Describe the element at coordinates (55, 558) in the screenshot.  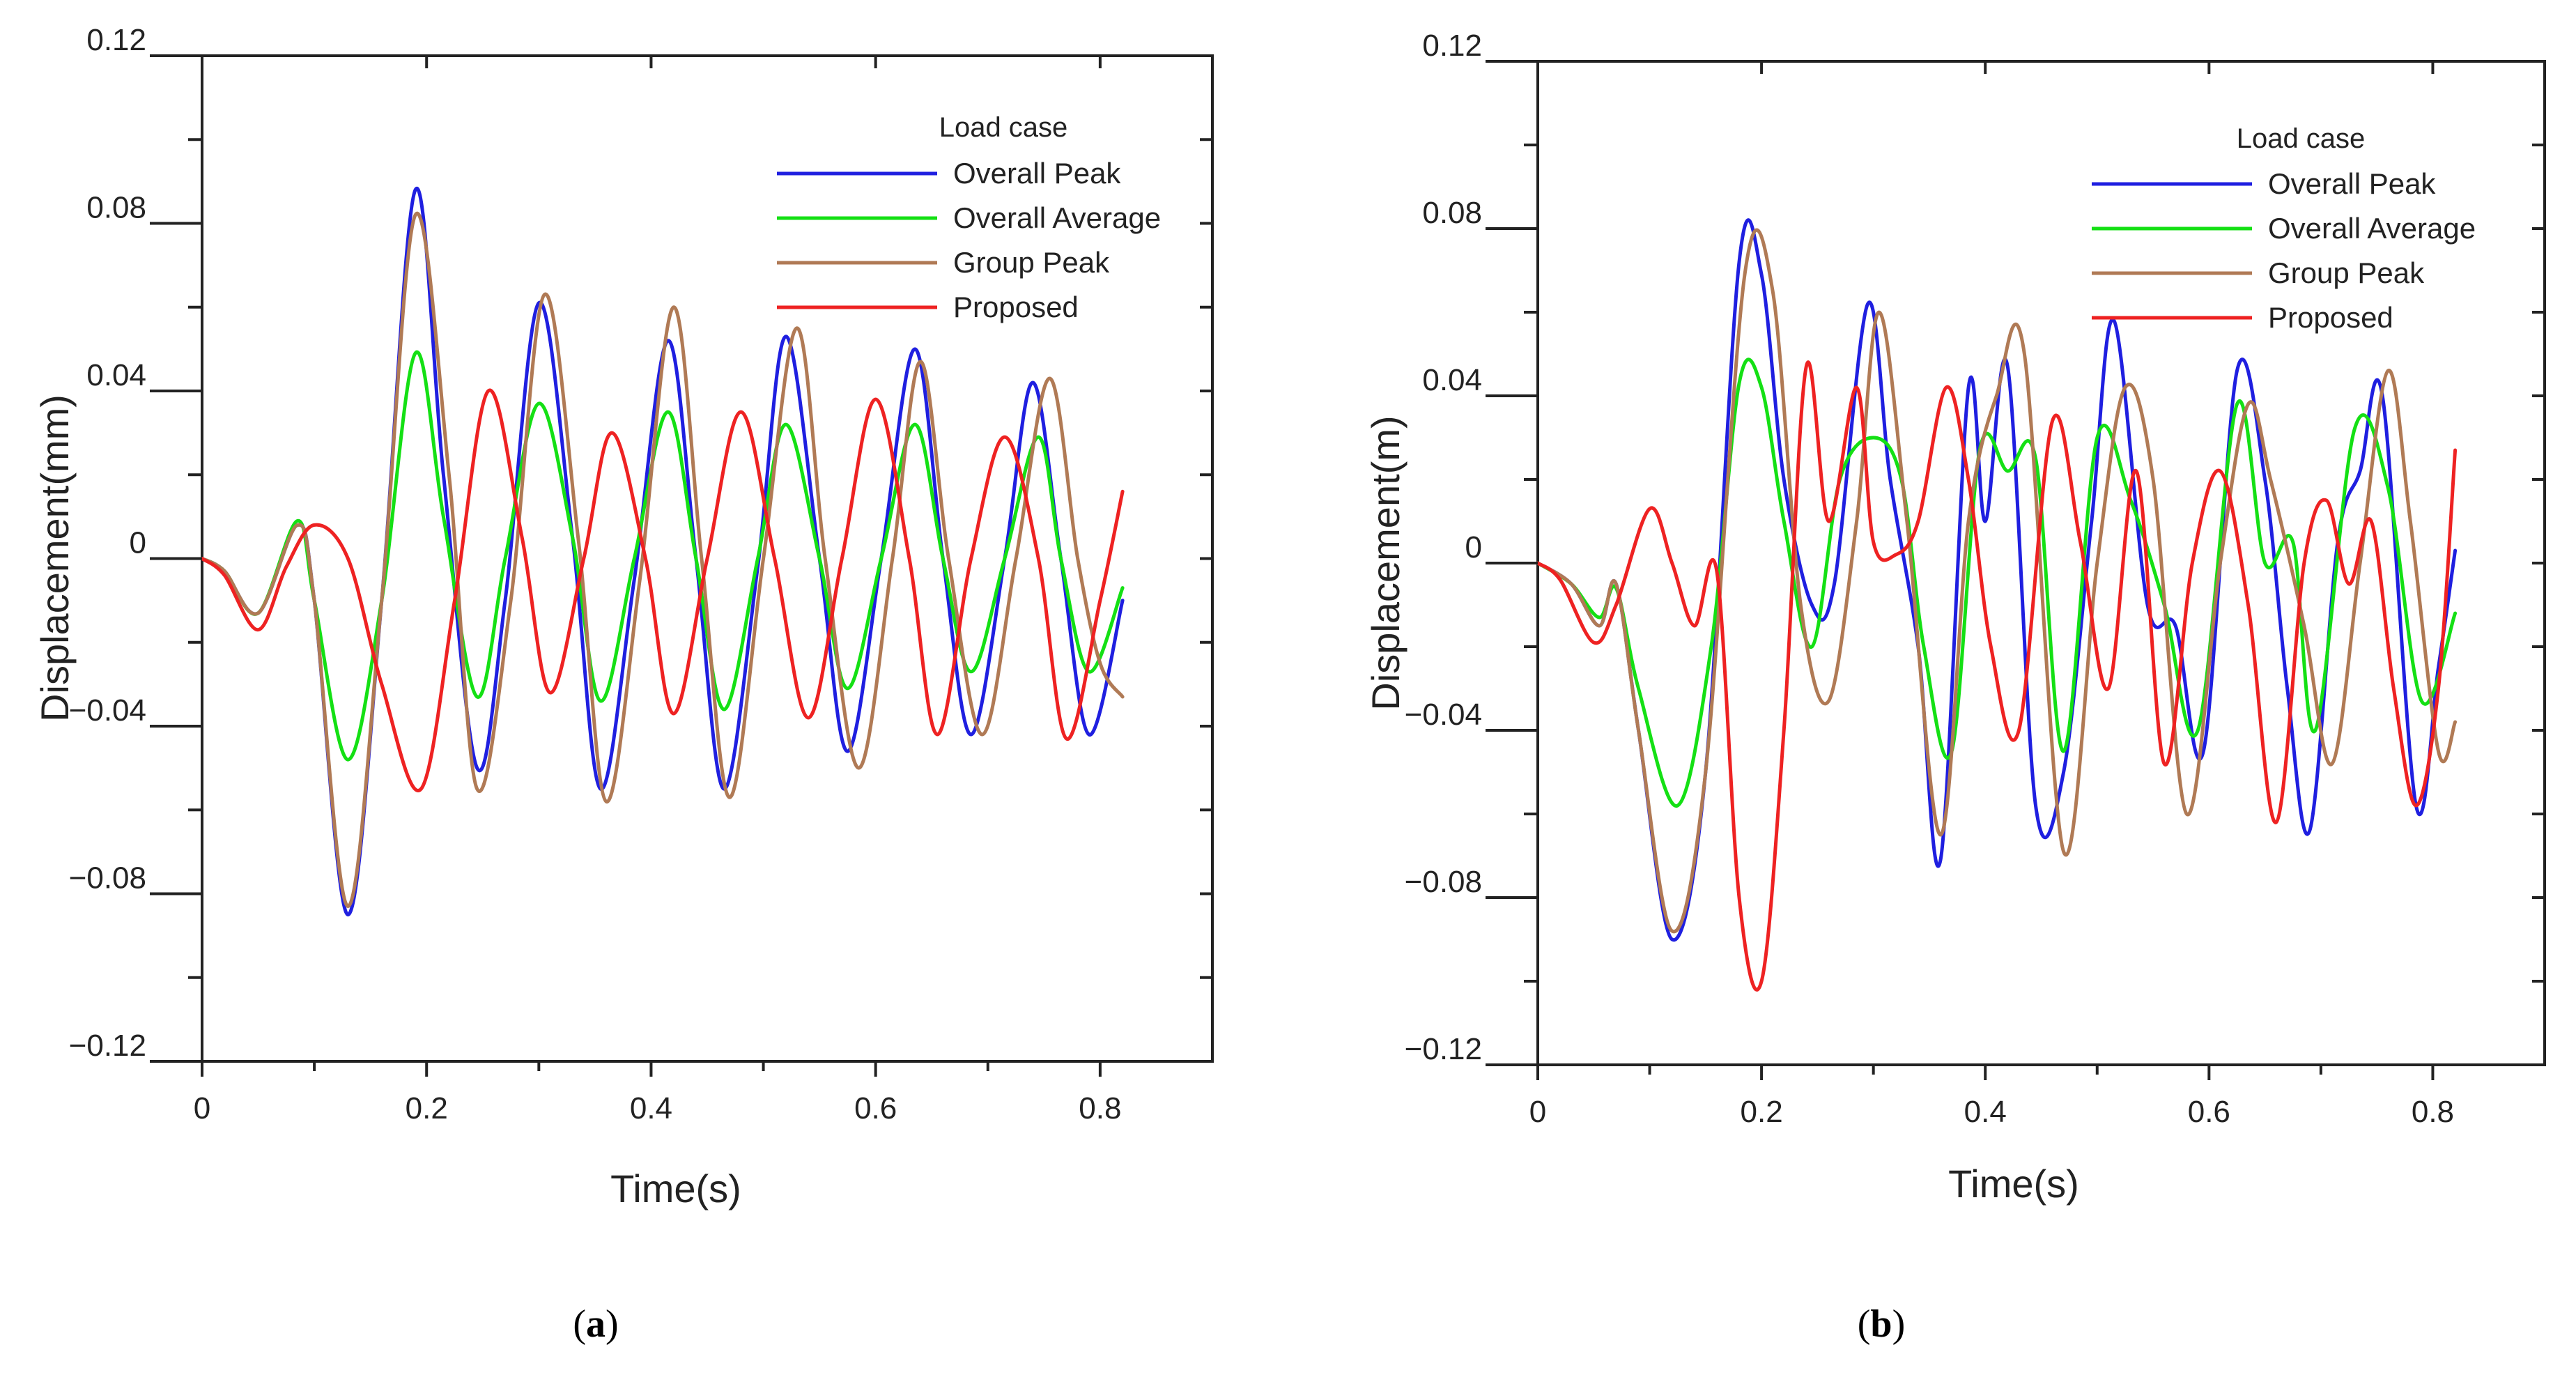
I see `y-axis-label: Displacement(mm)` at that location.